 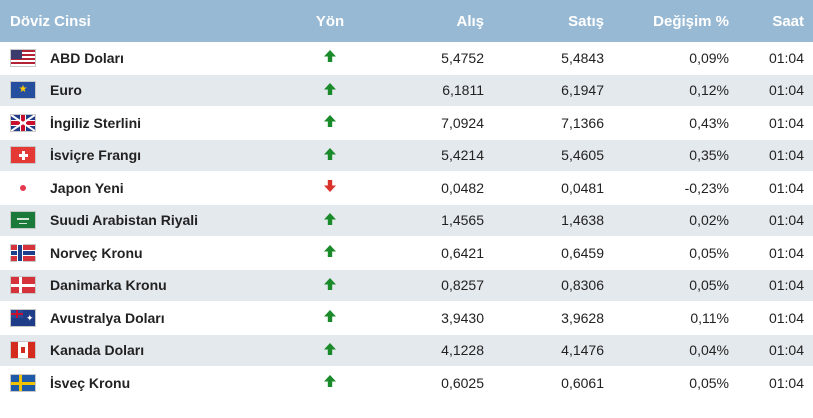 What do you see at coordinates (96, 252) in the screenshot?
I see `currency-name: Norveç Kronu` at bounding box center [96, 252].